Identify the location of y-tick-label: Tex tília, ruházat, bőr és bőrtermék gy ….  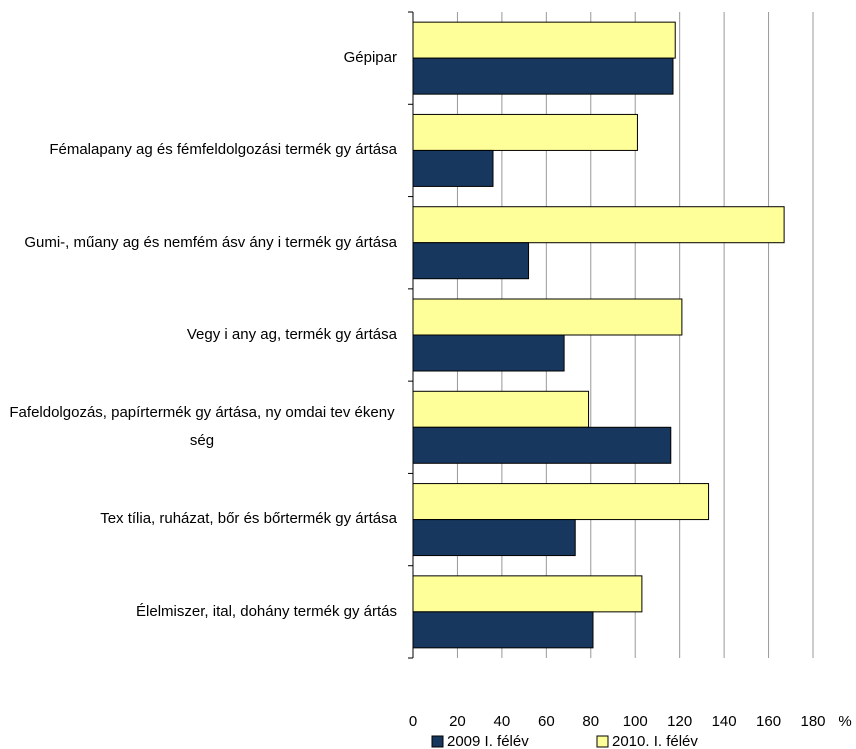
(248, 519).